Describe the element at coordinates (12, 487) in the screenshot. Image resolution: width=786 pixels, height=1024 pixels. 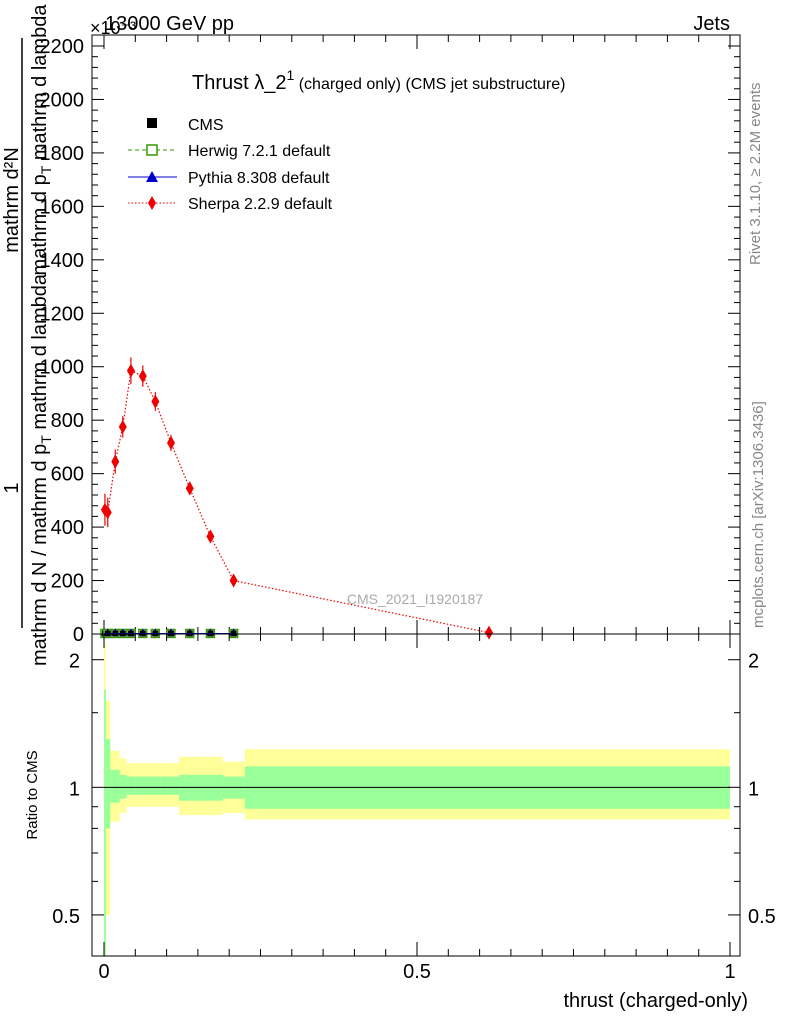
I see `ylabel-numerator: 1` at that location.